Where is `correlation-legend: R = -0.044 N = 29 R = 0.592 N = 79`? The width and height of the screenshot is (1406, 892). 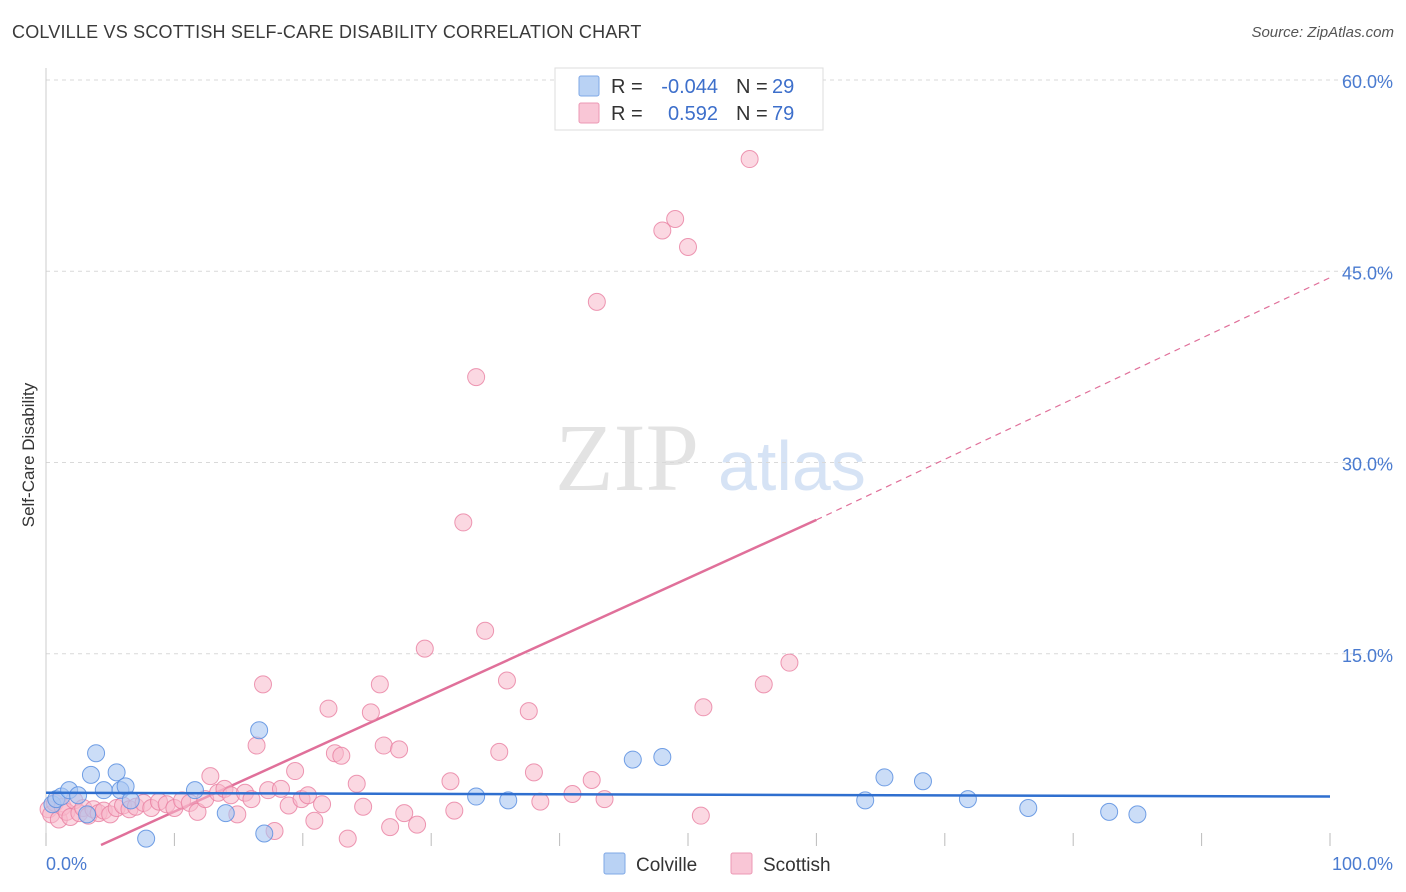
correlation-legend: R = -0.044 N = 29 R = 0.592 N = 79 is located at coordinates (689, 99).